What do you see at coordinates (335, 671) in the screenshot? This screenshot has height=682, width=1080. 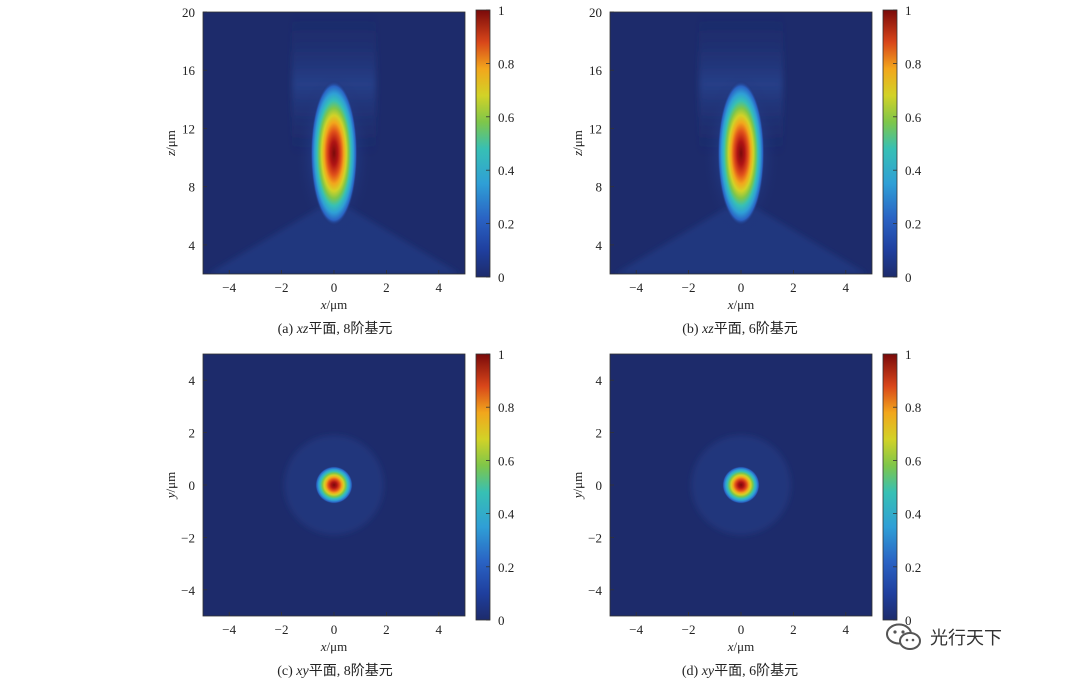 I see `caption-c: (c) xy平面, 8阶基元` at bounding box center [335, 671].